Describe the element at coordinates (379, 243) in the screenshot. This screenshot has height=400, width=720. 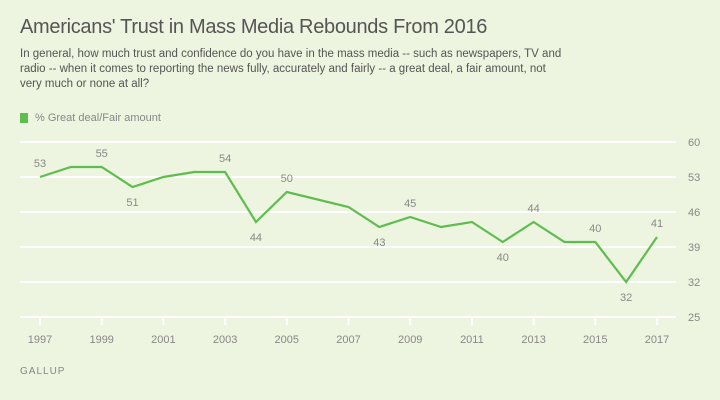
I see `data-label: 43` at that location.